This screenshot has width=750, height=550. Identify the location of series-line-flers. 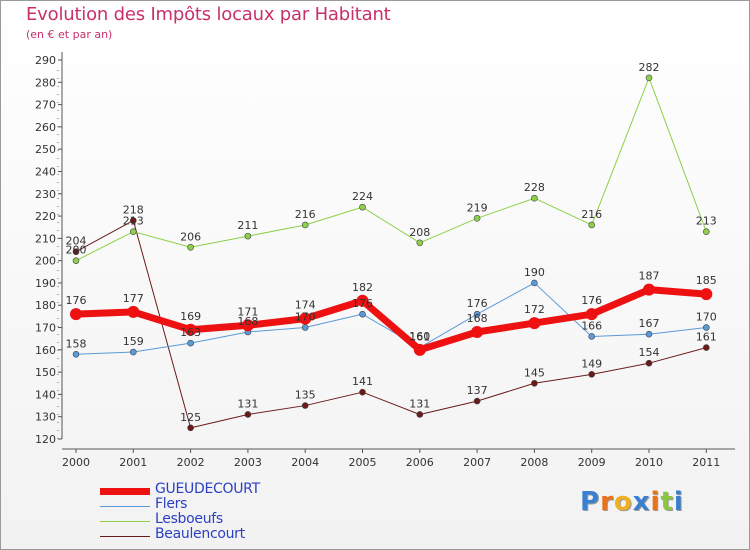
(391, 318).